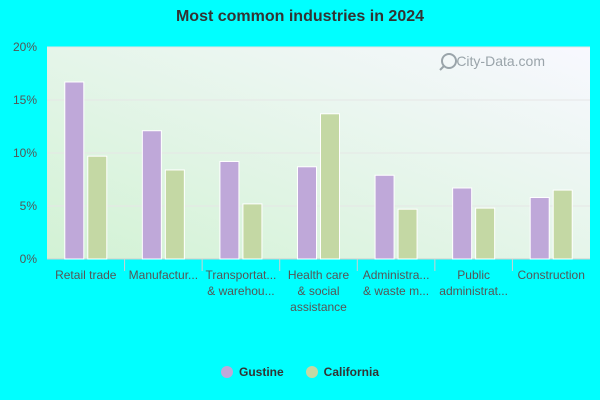 The height and width of the screenshot is (400, 600). Describe the element at coordinates (311, 372) in the screenshot. I see `legend-swatch-california` at that location.